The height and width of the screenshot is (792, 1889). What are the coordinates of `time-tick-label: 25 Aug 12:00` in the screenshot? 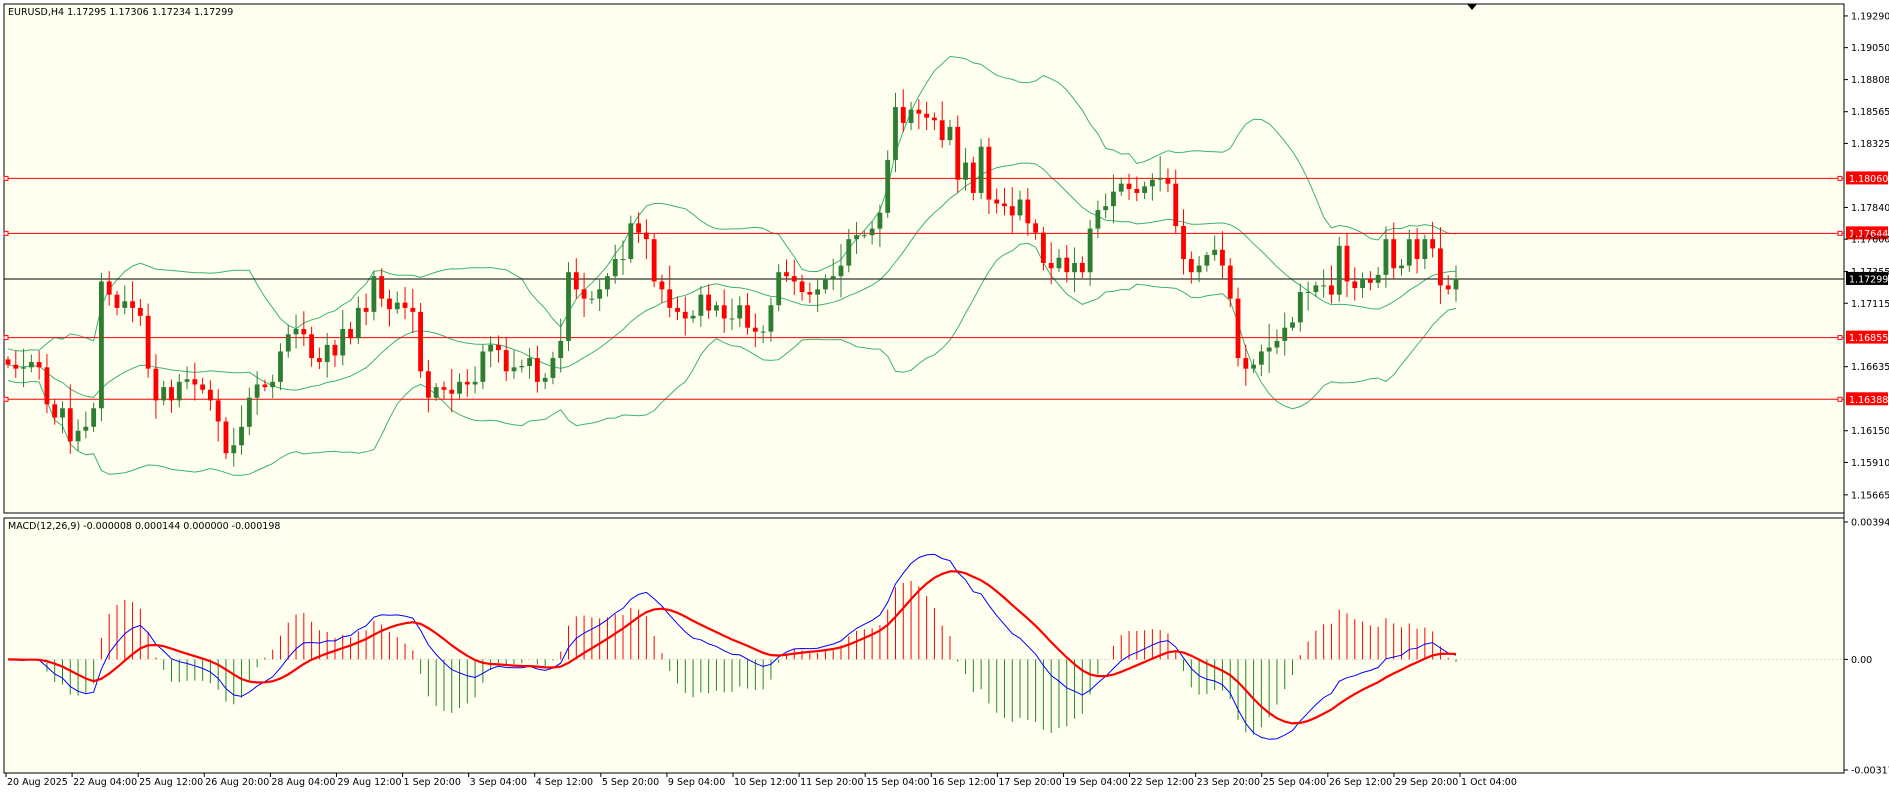 It's located at (171, 782).